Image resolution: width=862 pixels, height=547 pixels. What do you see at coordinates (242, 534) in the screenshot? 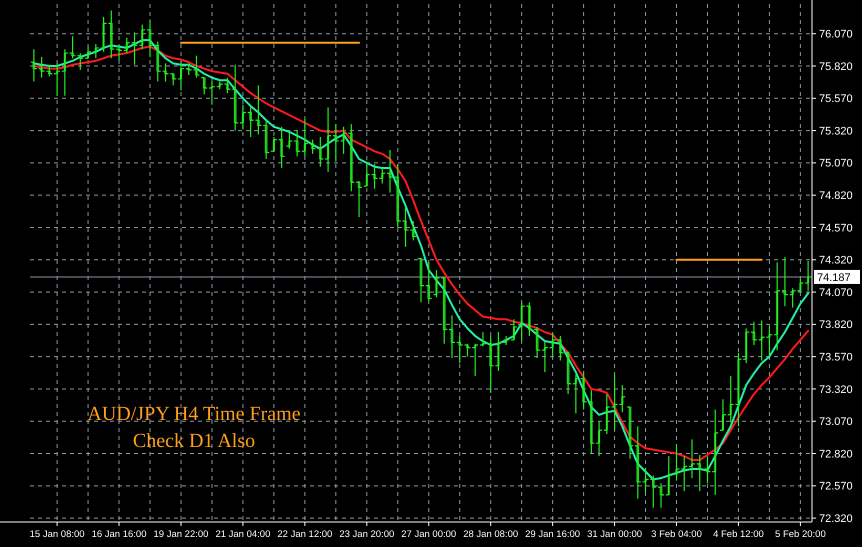
I see `x-tick-label: 21 Jan 04:00` at bounding box center [242, 534].